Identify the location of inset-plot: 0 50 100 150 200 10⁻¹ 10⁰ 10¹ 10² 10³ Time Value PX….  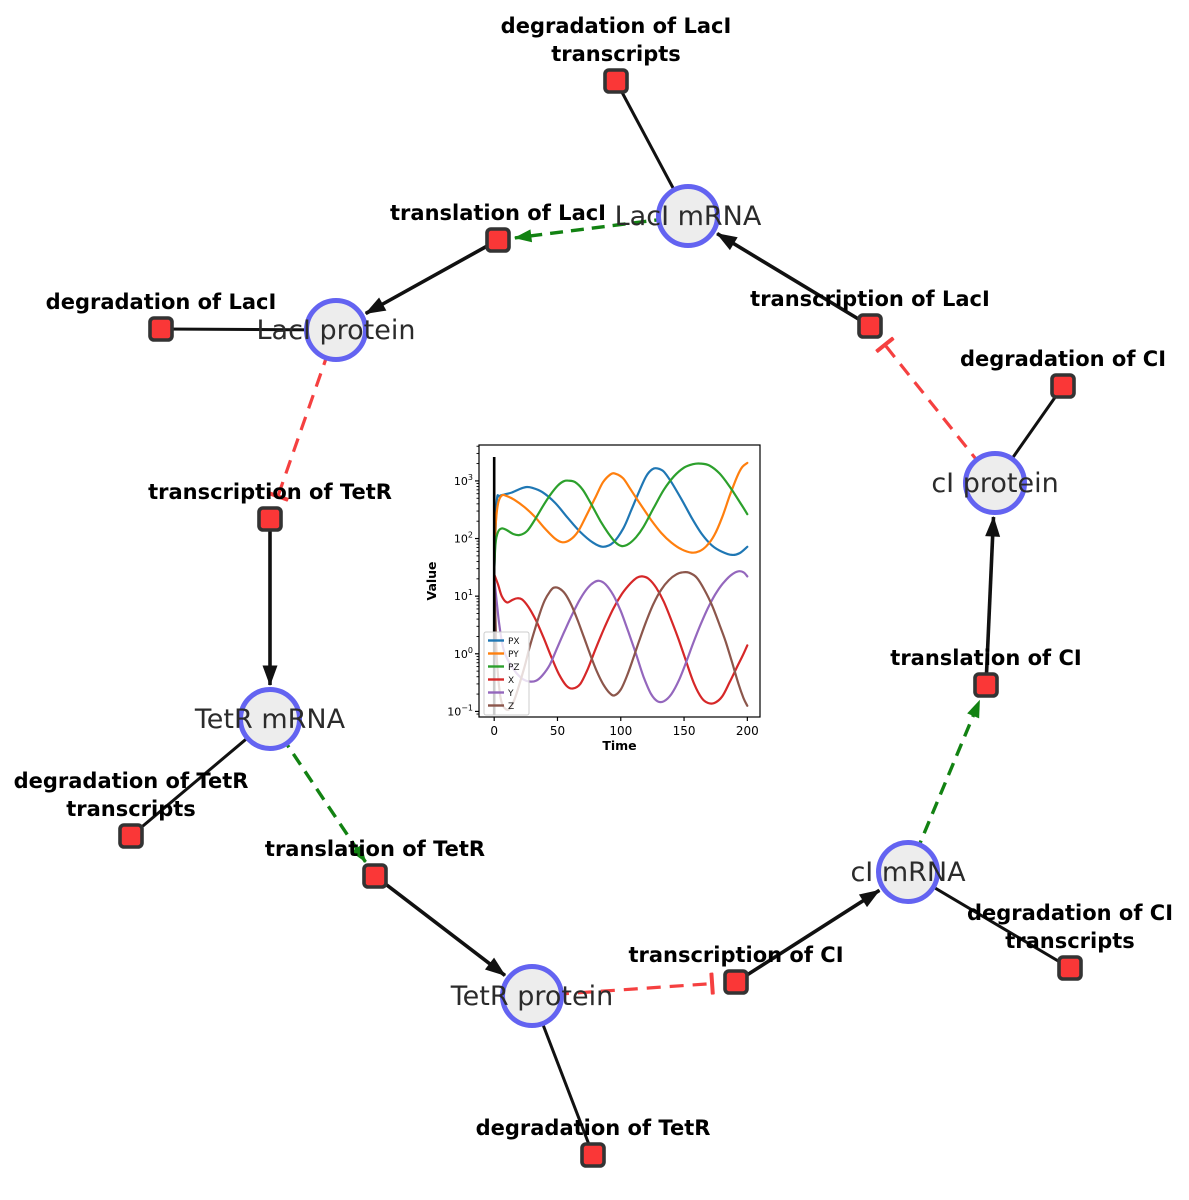
(593, 598).